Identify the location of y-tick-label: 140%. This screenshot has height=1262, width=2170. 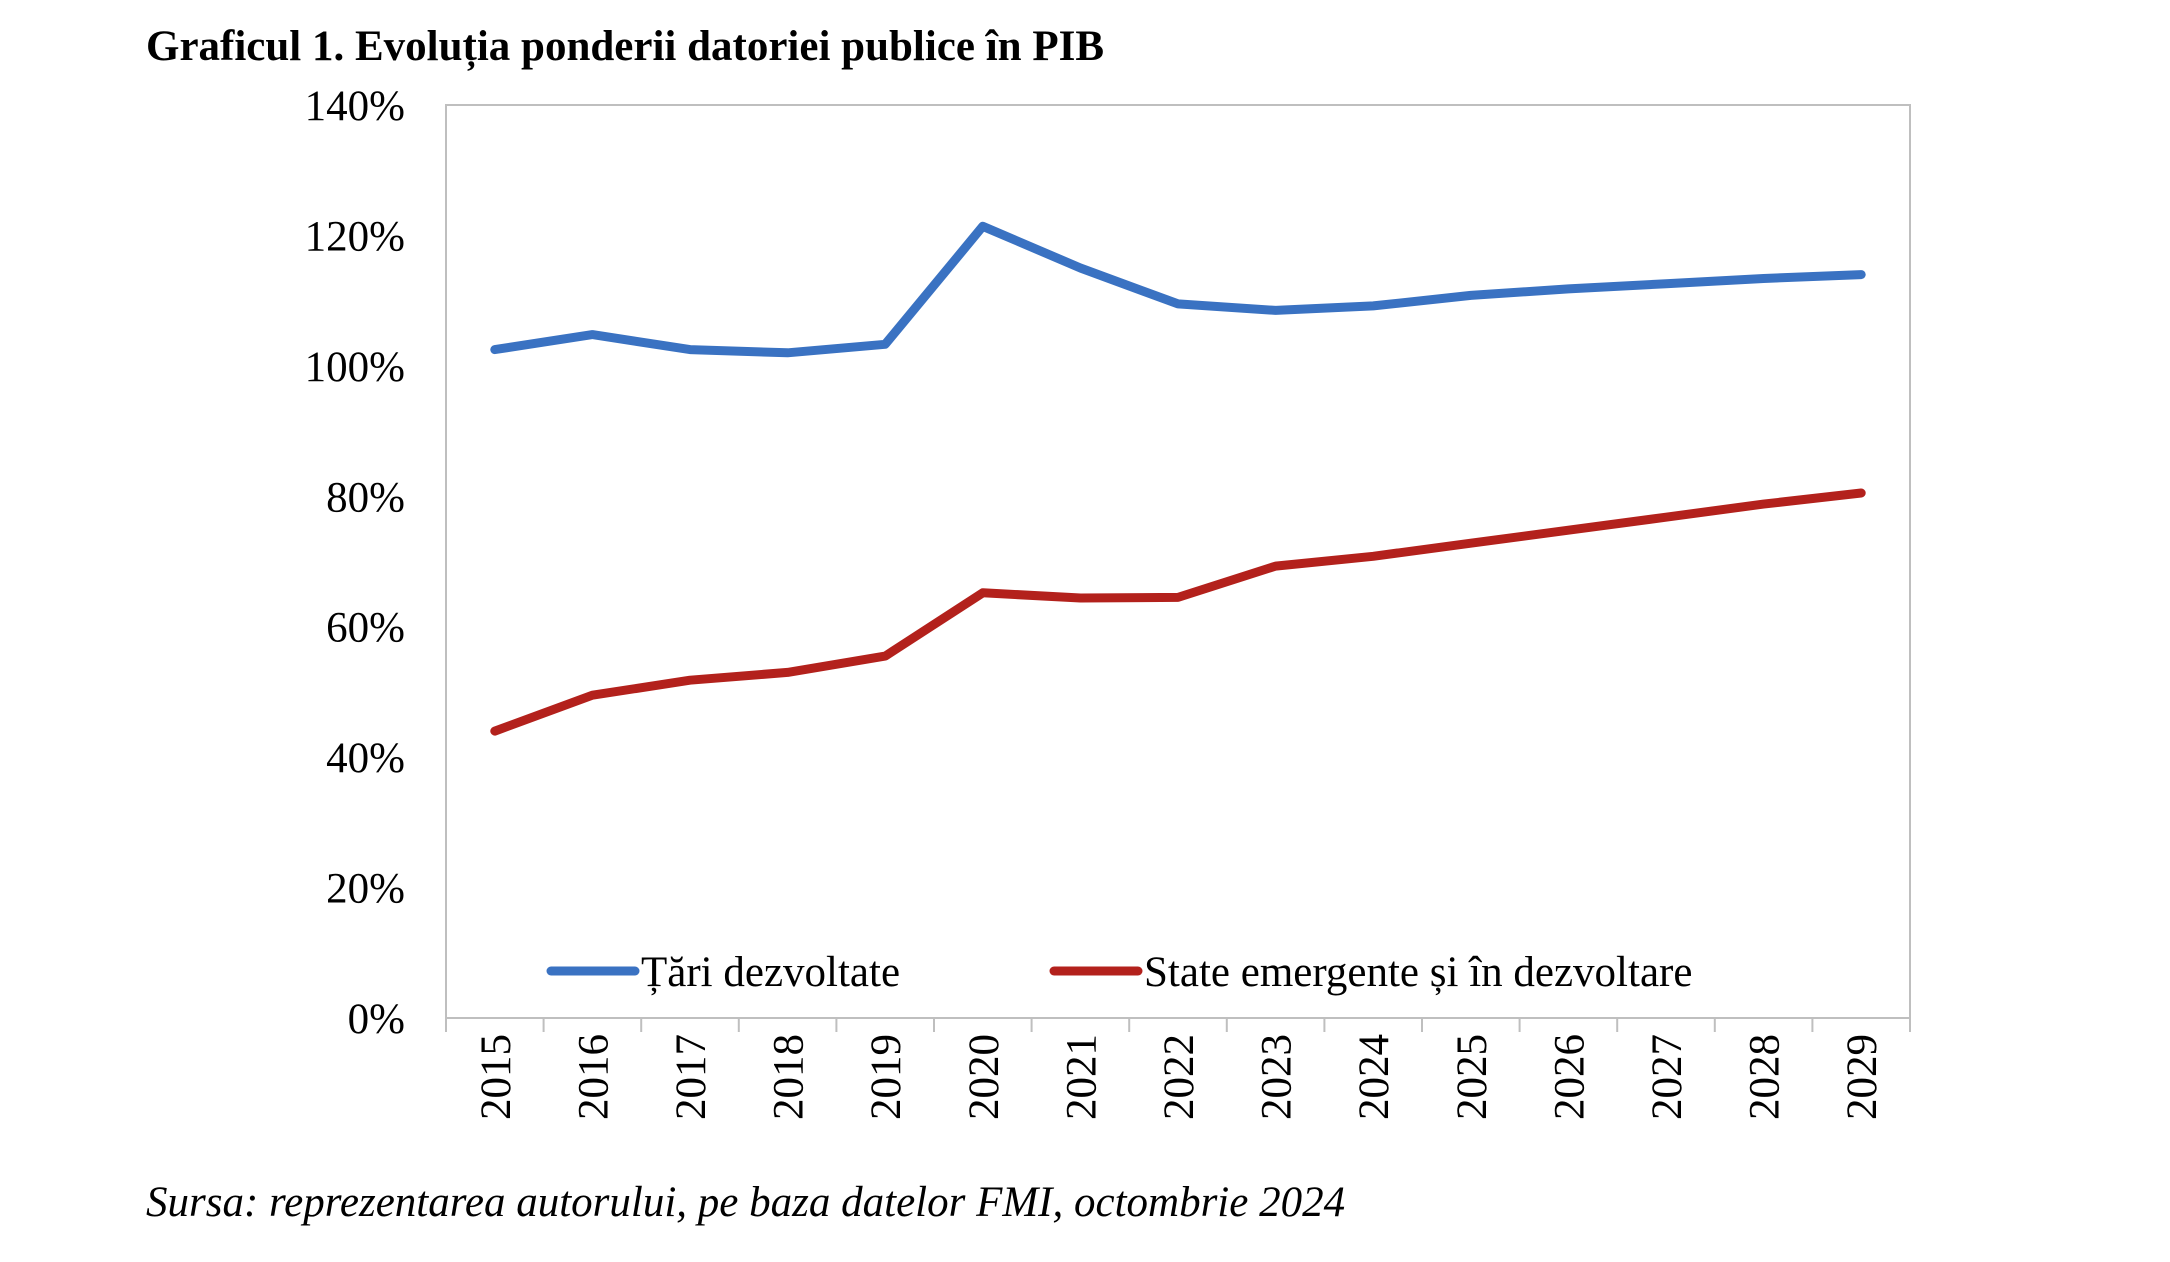
(355, 106).